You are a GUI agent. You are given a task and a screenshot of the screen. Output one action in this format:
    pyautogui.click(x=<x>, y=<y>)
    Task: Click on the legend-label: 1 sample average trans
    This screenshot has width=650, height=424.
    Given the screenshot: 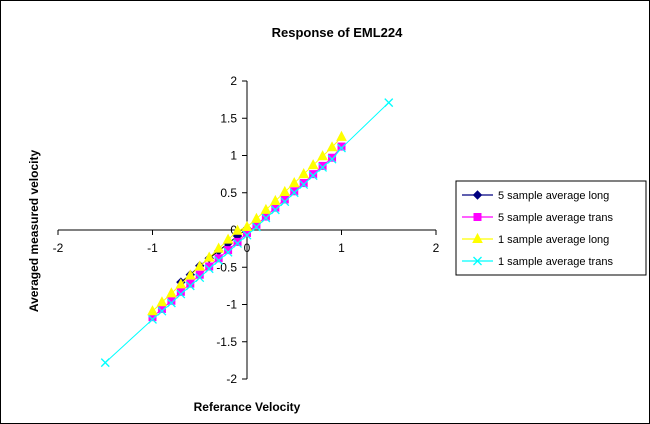 What is the action you would take?
    pyautogui.click(x=555, y=262)
    